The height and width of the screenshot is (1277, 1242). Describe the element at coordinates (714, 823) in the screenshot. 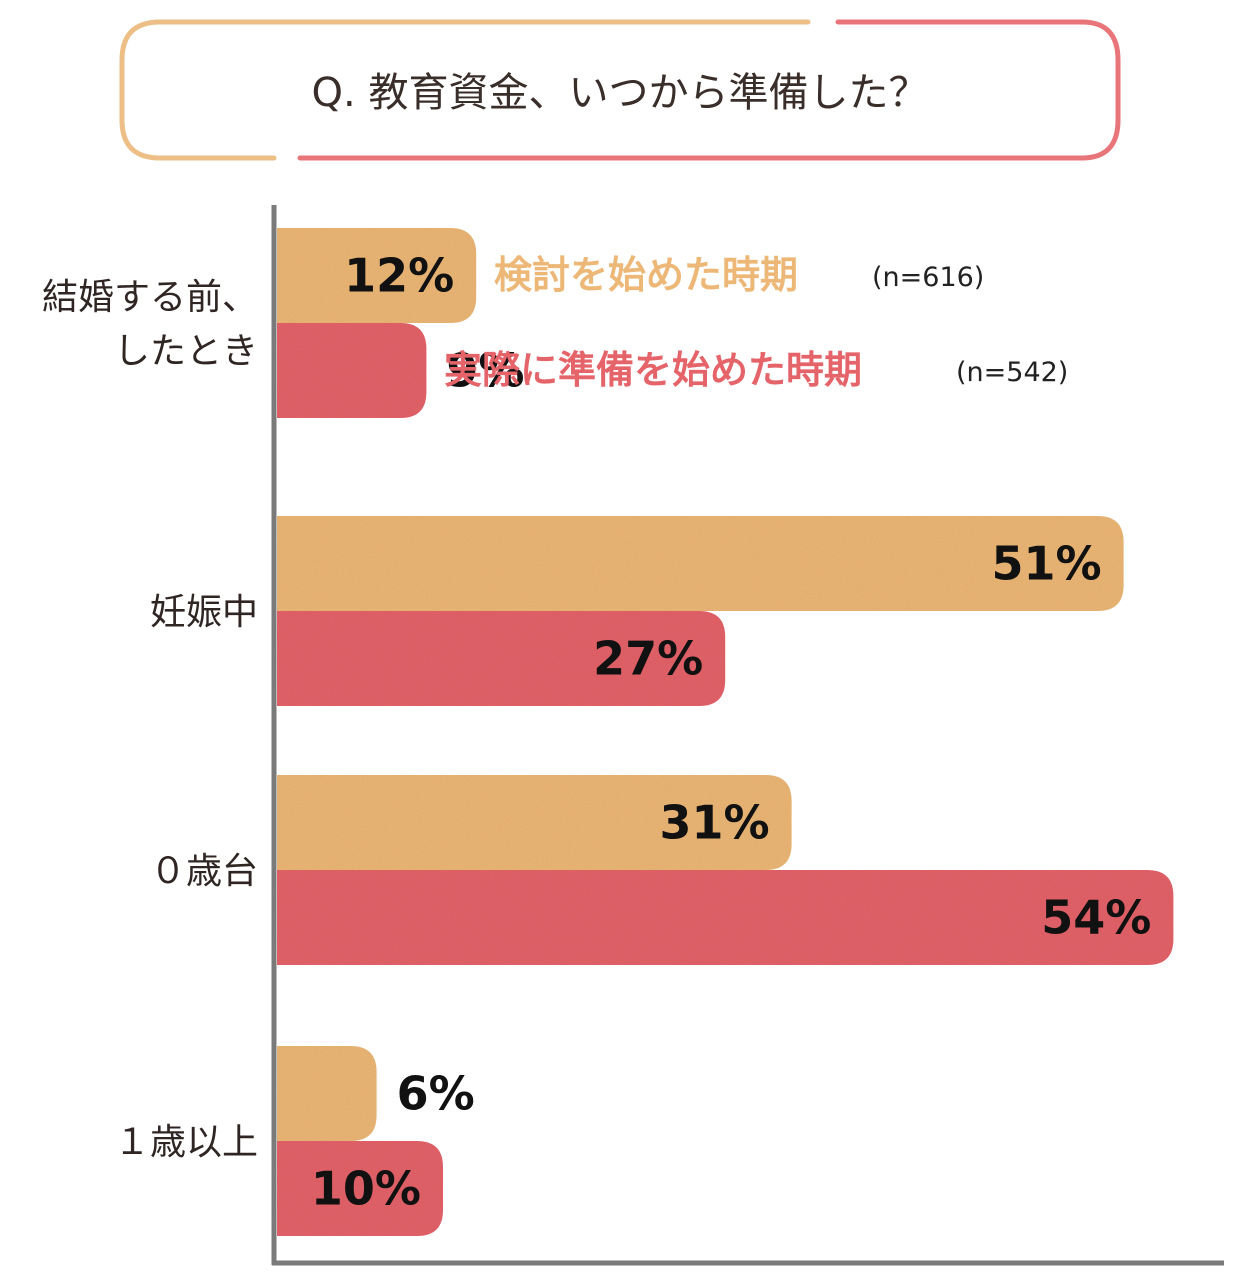

I see `value-label-3-series-1: 31%` at that location.